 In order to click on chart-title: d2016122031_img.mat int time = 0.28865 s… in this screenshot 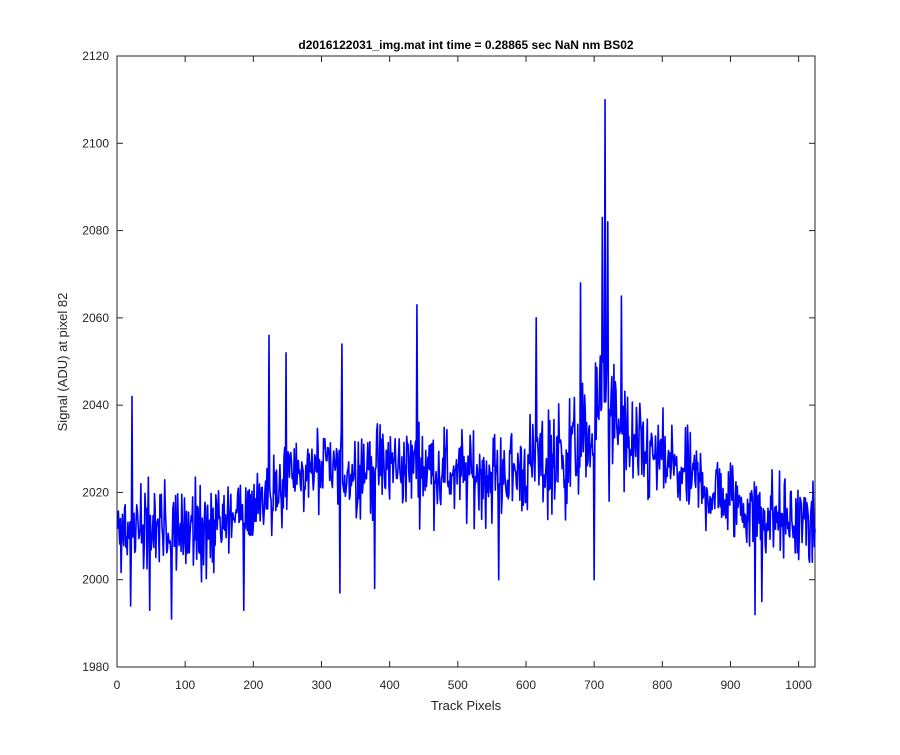, I will do `click(466, 45)`.